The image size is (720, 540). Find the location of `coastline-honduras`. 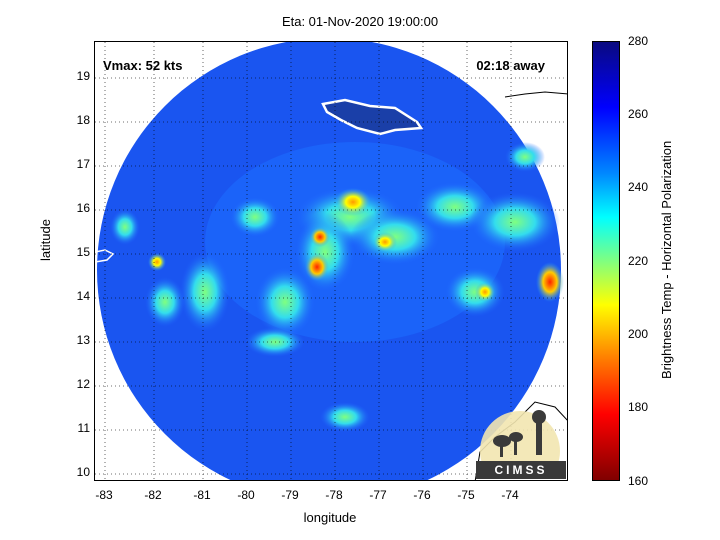

coastline-honduras is located at coordinates (105, 256).